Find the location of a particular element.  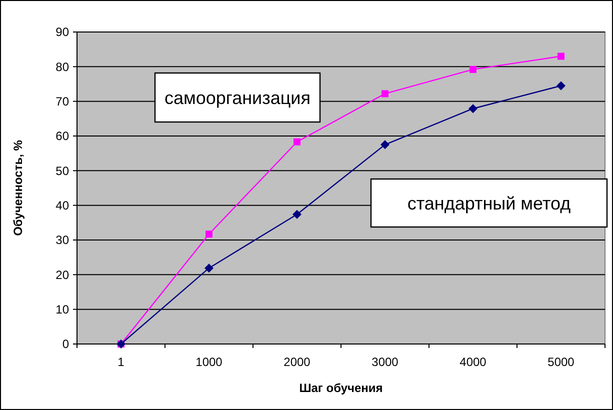

y-tick-label: 70 is located at coordinates (63, 101).